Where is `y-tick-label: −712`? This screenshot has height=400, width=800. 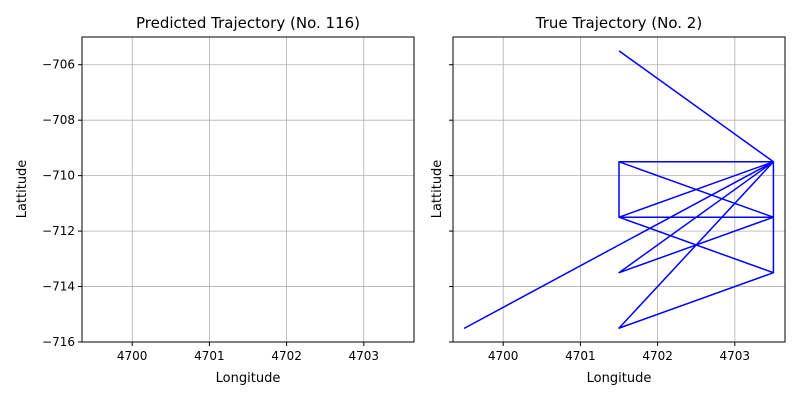 y-tick-label: −712 is located at coordinates (58, 231).